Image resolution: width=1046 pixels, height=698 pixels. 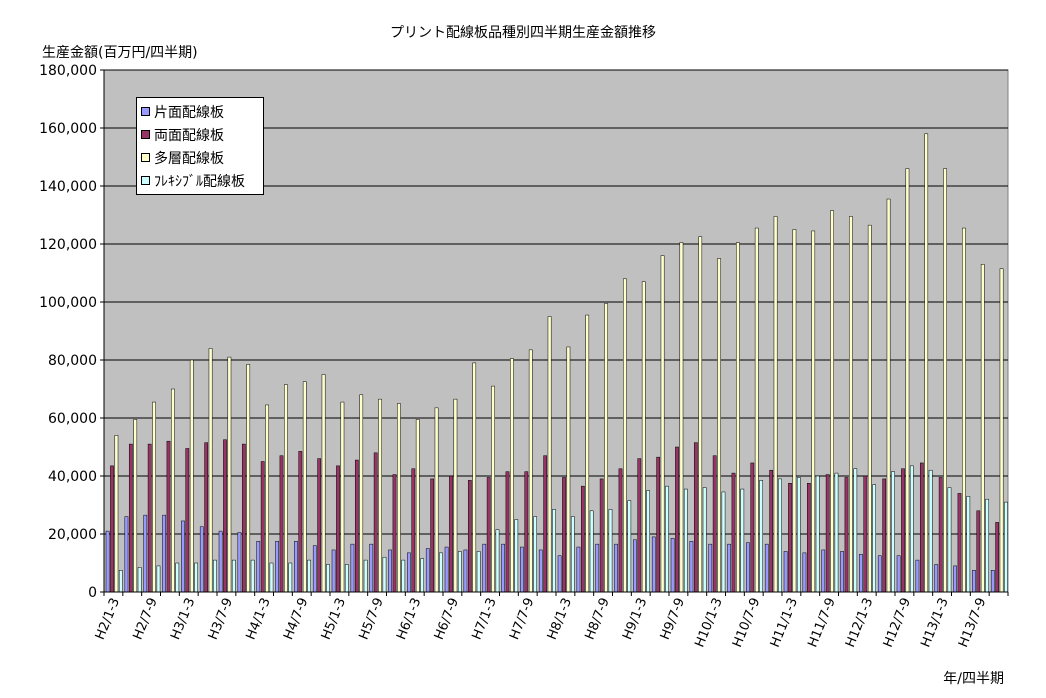 What do you see at coordinates (145, 134) in the screenshot?
I see `legend-swatch-double-sided` at bounding box center [145, 134].